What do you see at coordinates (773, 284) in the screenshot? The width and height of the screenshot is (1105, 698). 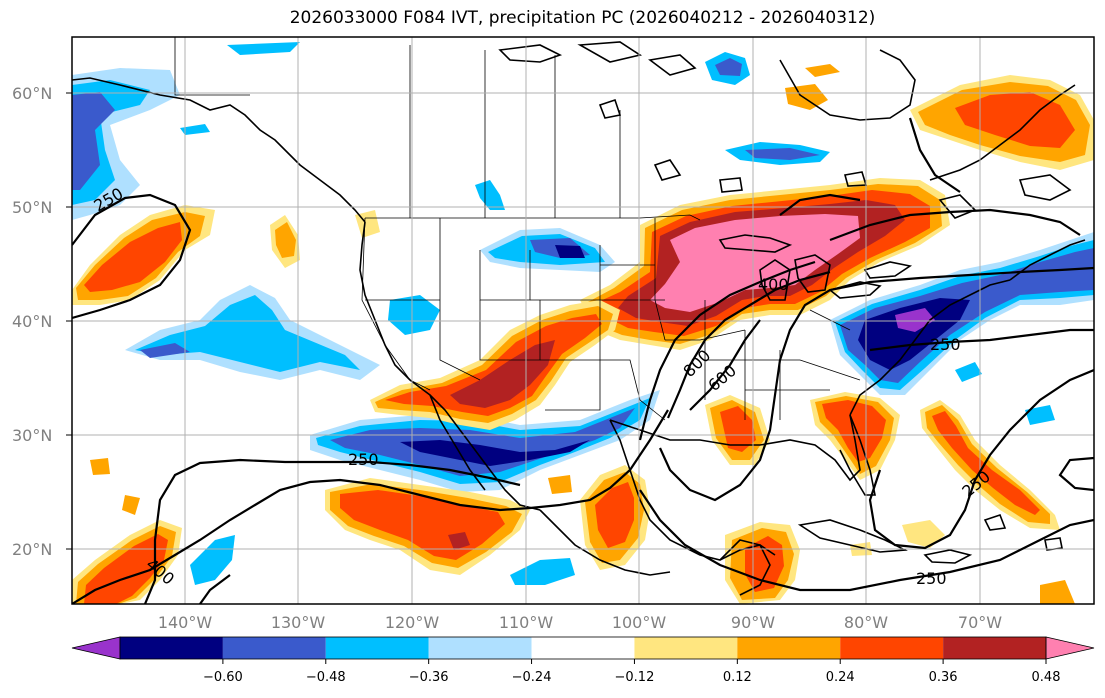 I see `contour-label: 400` at bounding box center [773, 284].